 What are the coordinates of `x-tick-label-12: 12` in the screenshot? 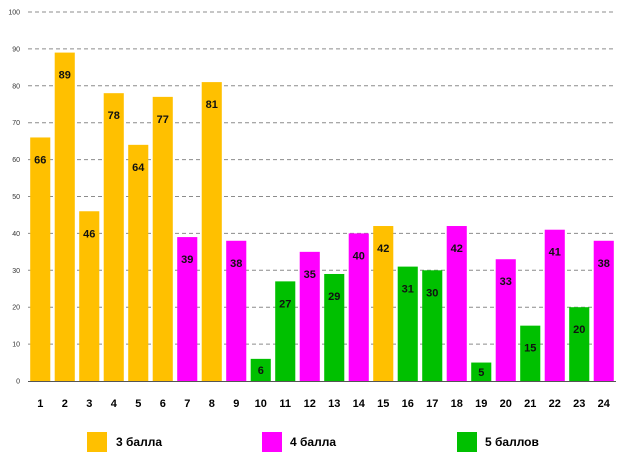 It's located at (310, 404).